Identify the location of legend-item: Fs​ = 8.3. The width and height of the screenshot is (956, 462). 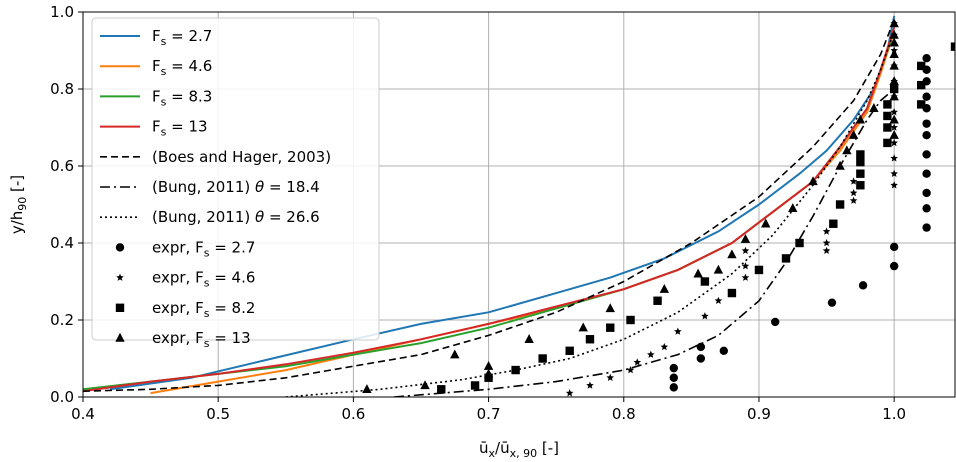
(156, 97).